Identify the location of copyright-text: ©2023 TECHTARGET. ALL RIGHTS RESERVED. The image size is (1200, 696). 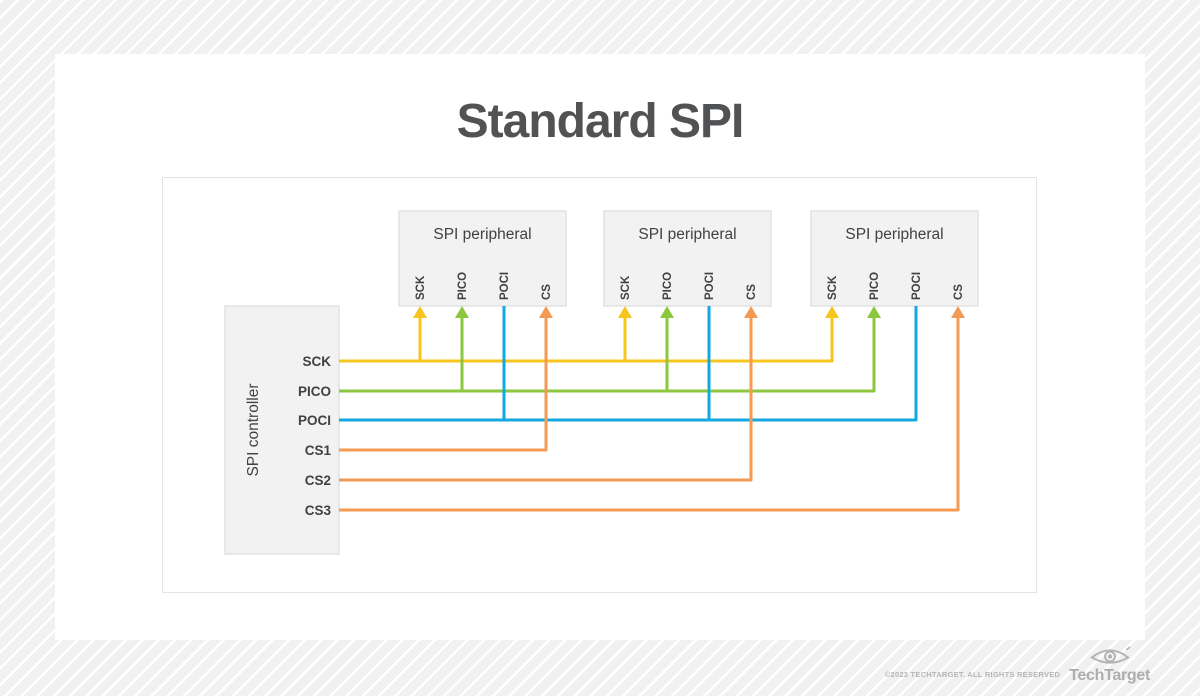
(972, 674).